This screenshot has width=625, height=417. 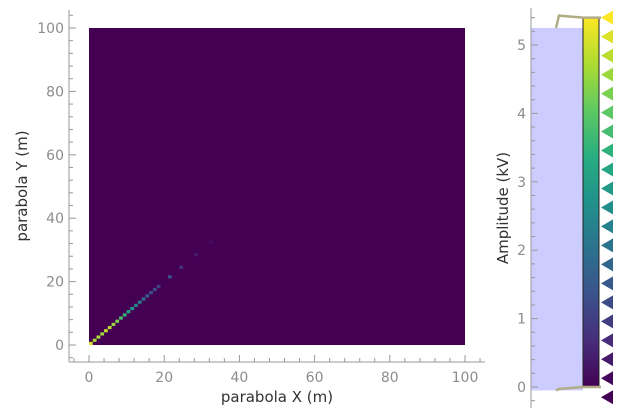 I want to click on colorbar-tick-label: 5, so click(x=521, y=46).